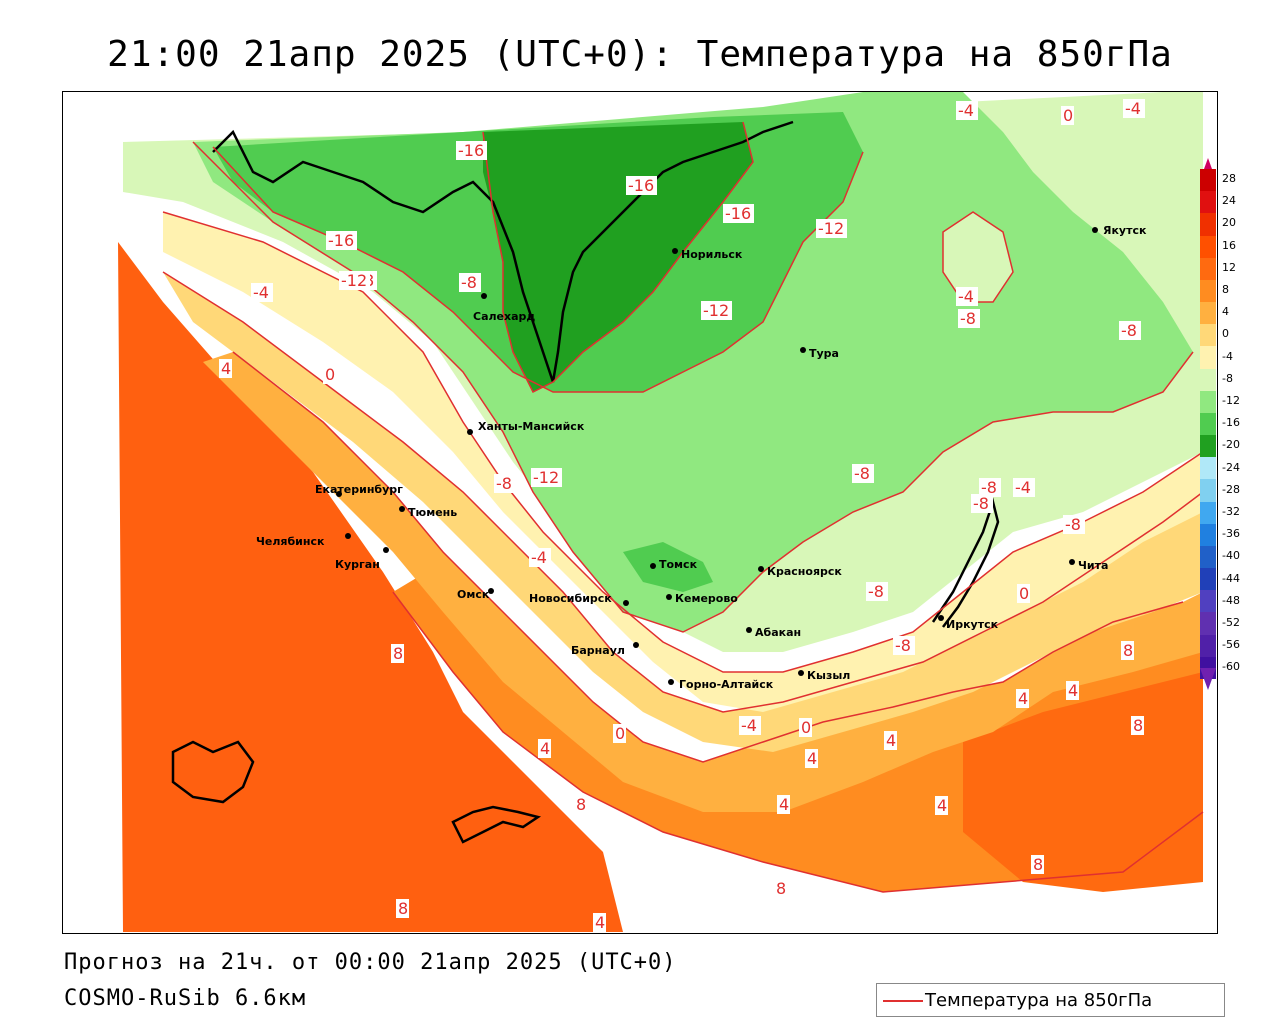 The width and height of the screenshot is (1280, 1024). Describe the element at coordinates (1231, 467) in the screenshot. I see `colorbar-tick-label: -24` at that location.